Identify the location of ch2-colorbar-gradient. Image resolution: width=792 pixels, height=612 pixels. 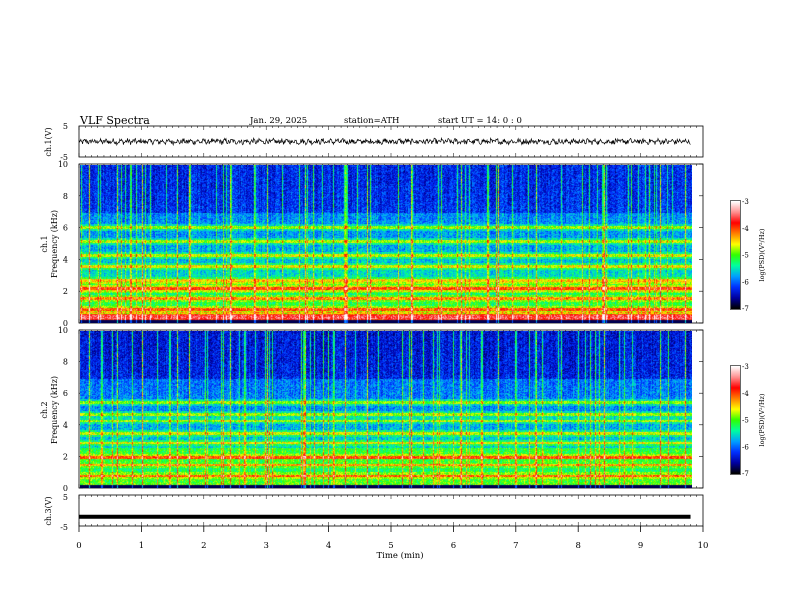
(735, 420).